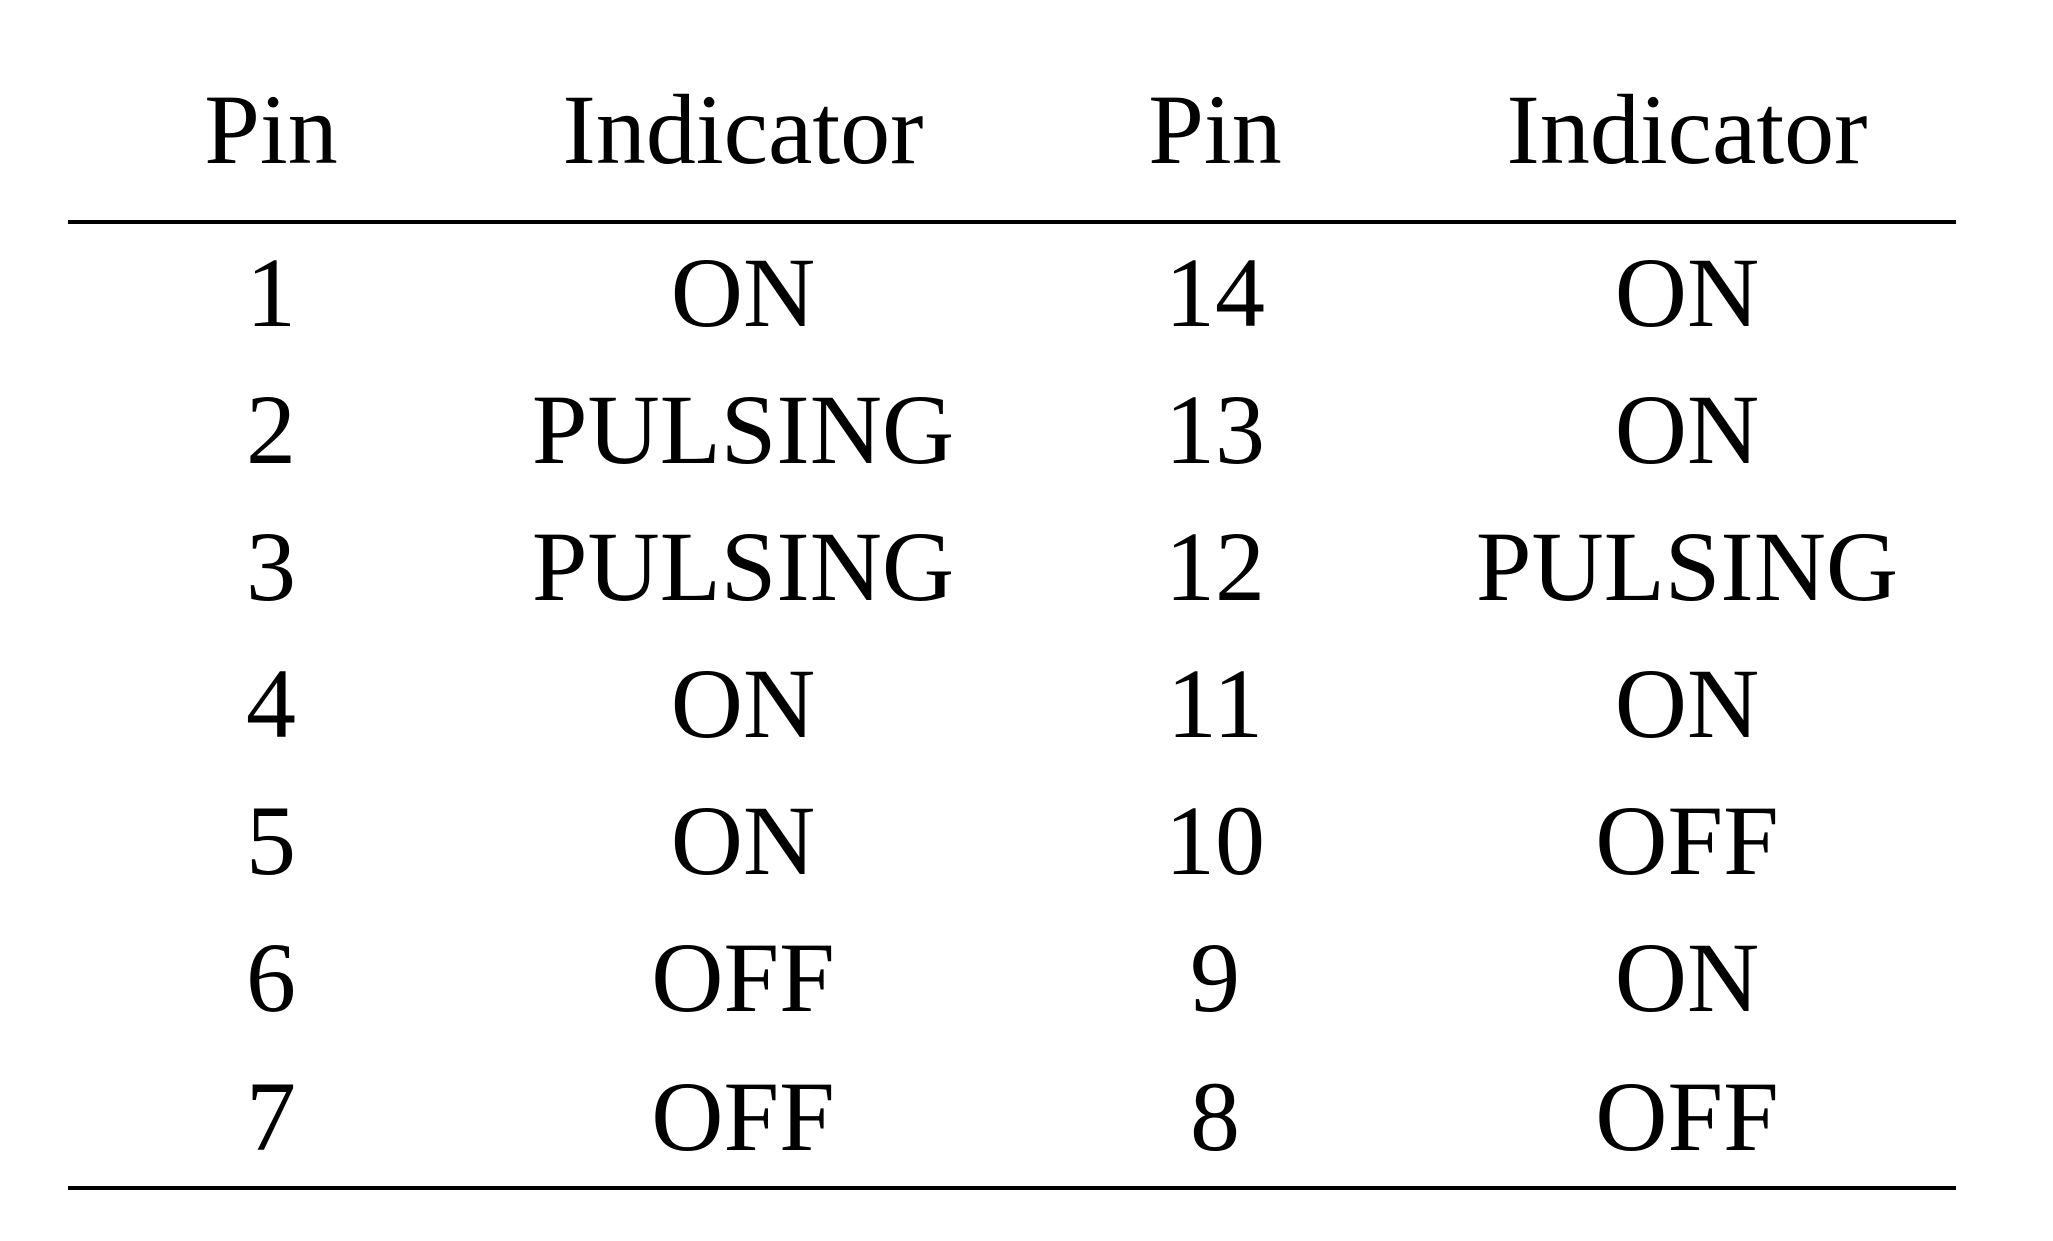 Image resolution: width=2053 pixels, height=1241 pixels. What do you see at coordinates (271, 840) in the screenshot?
I see `pin-cell: 5` at bounding box center [271, 840].